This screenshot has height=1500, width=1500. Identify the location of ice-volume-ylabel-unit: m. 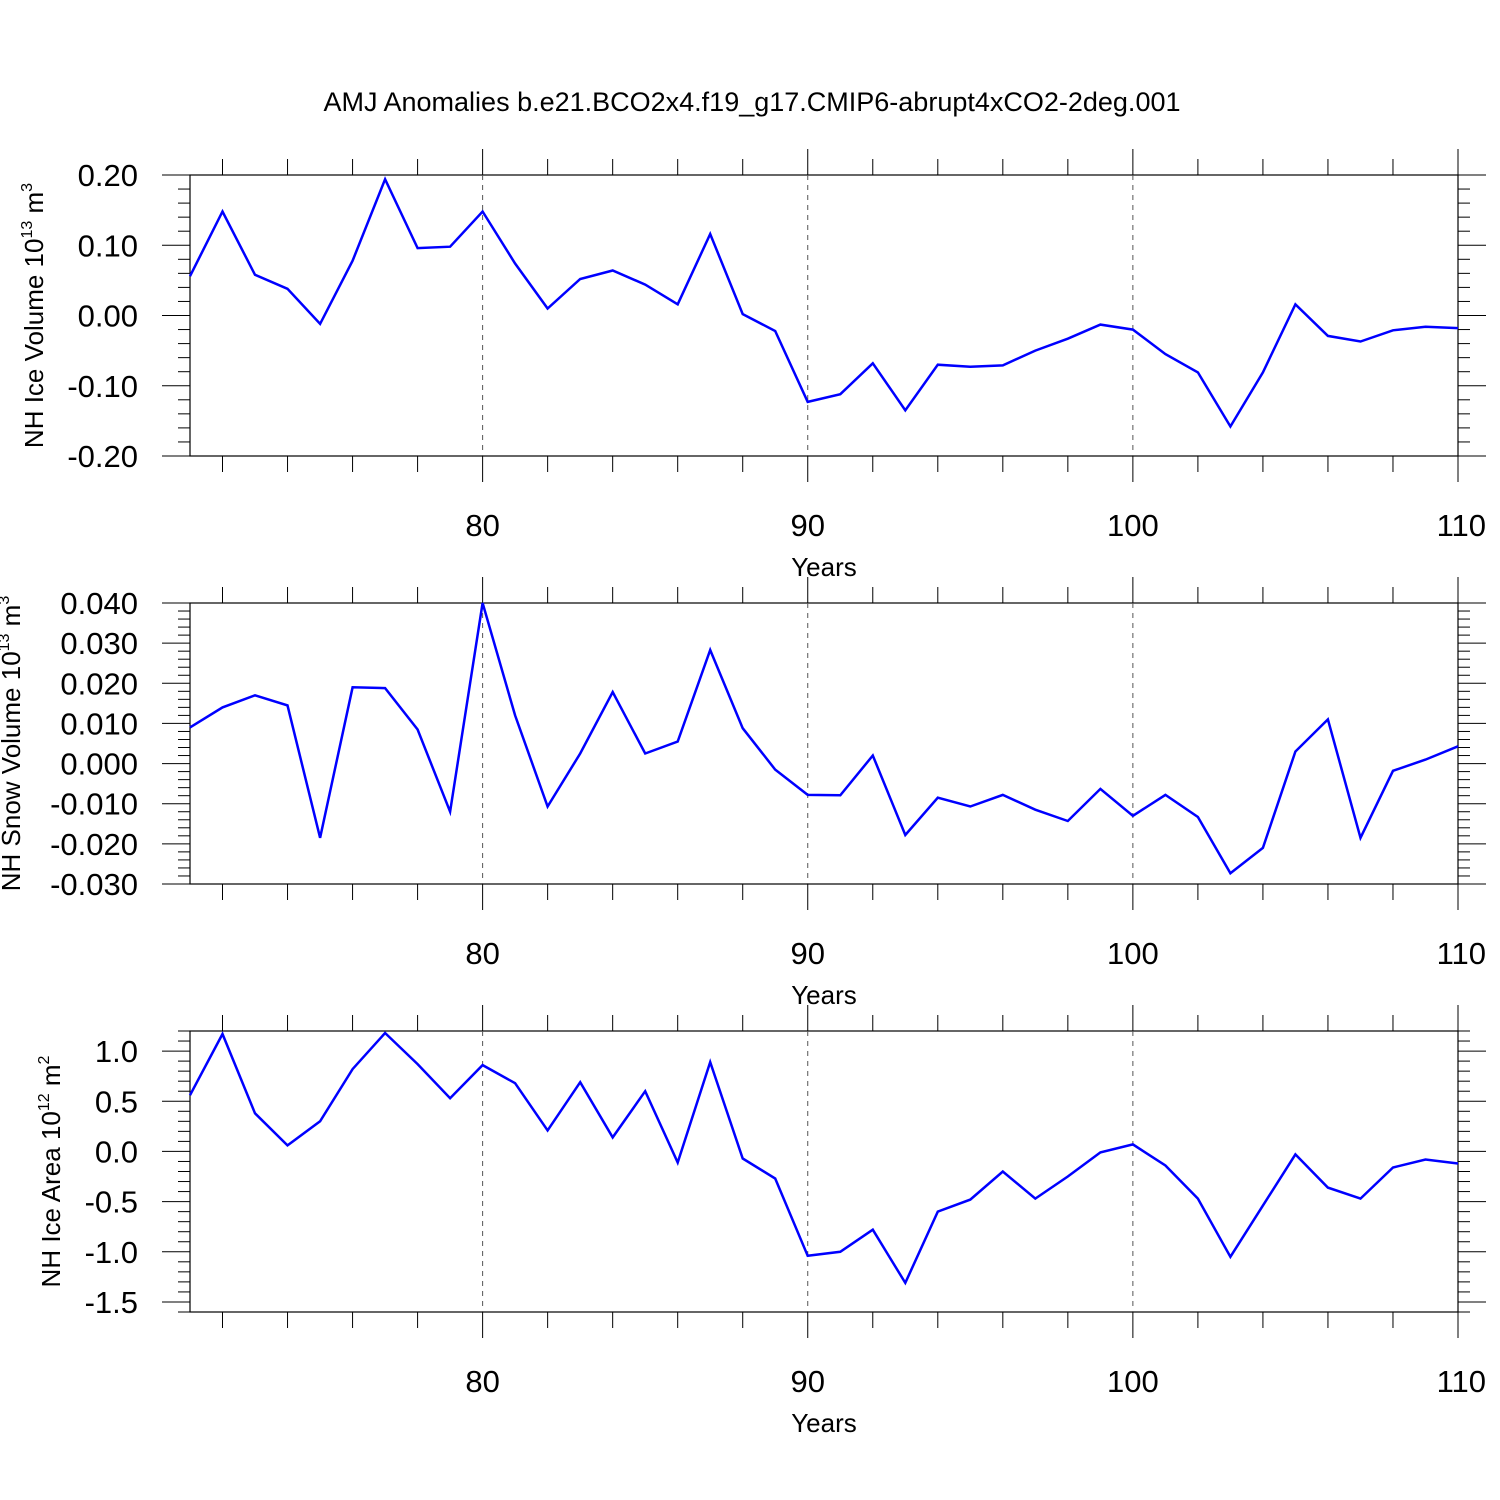
(34, 206).